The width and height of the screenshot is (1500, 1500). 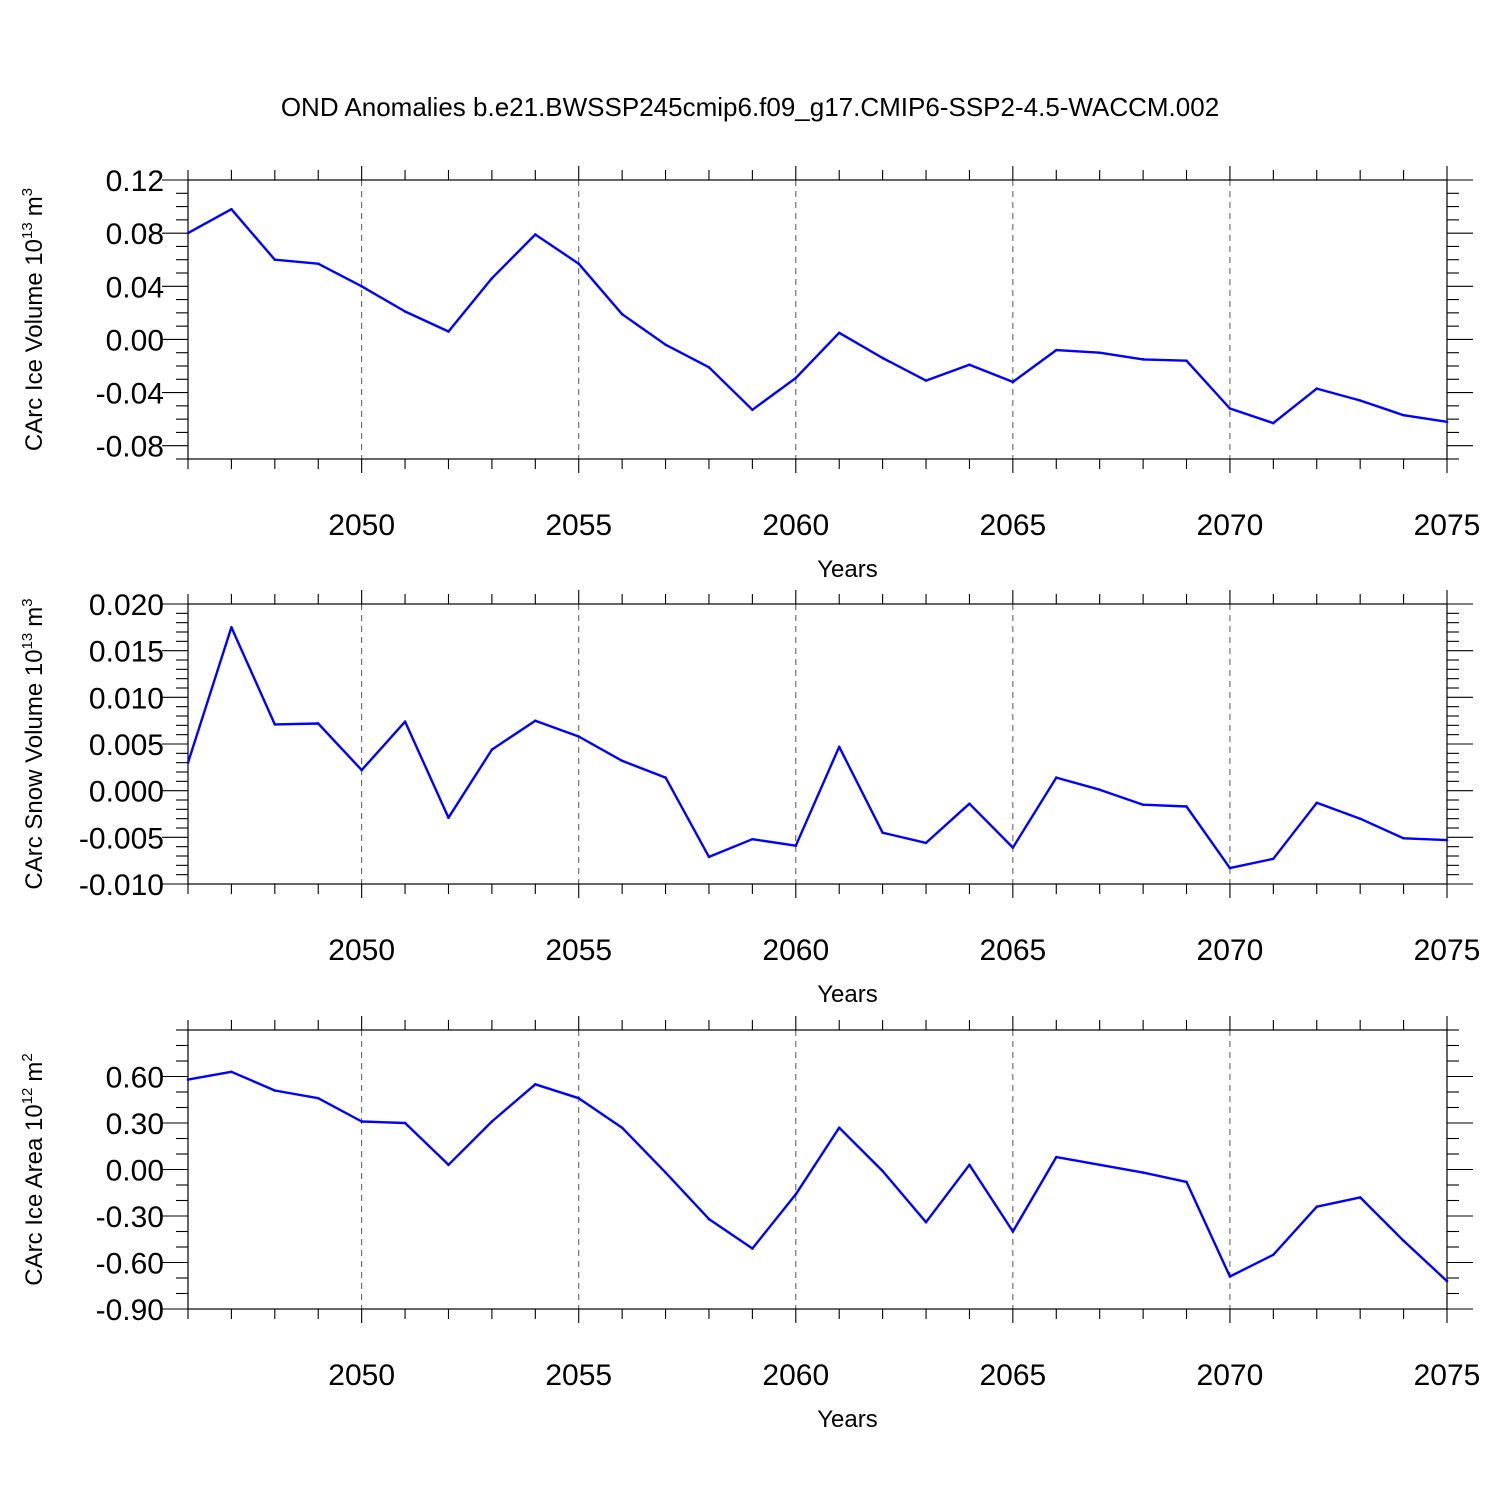 I want to click on y-tick-label: 0.08, so click(x=135, y=234).